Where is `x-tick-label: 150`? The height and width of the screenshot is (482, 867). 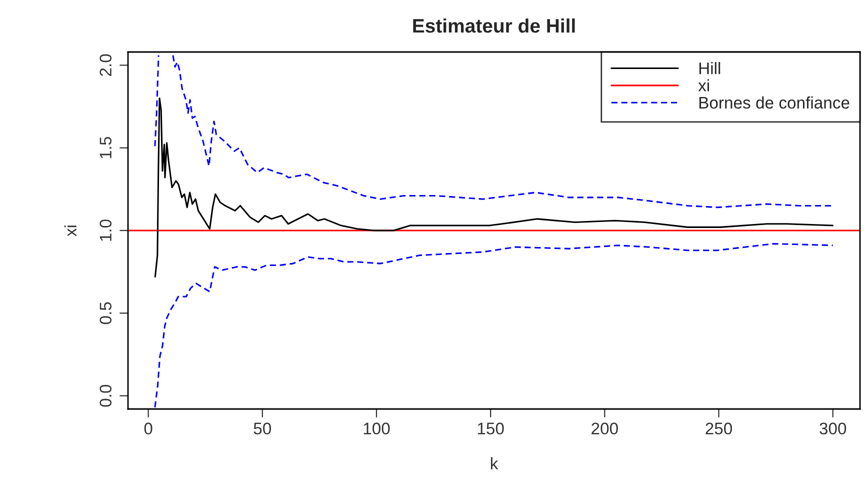 x-tick-label: 150 is located at coordinates (491, 428).